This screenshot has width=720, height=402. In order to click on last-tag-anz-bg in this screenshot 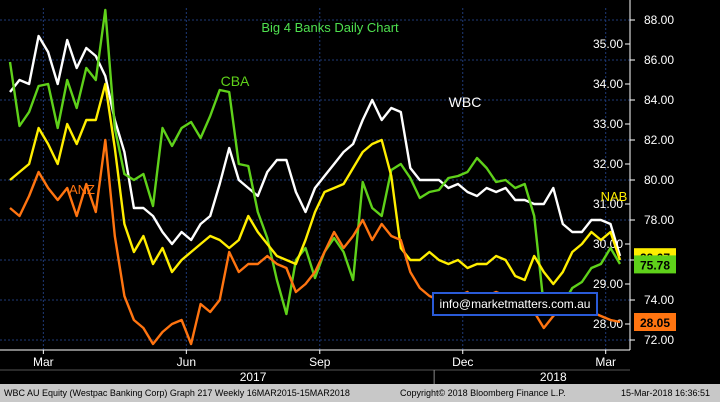, I will do `click(655, 322)`.